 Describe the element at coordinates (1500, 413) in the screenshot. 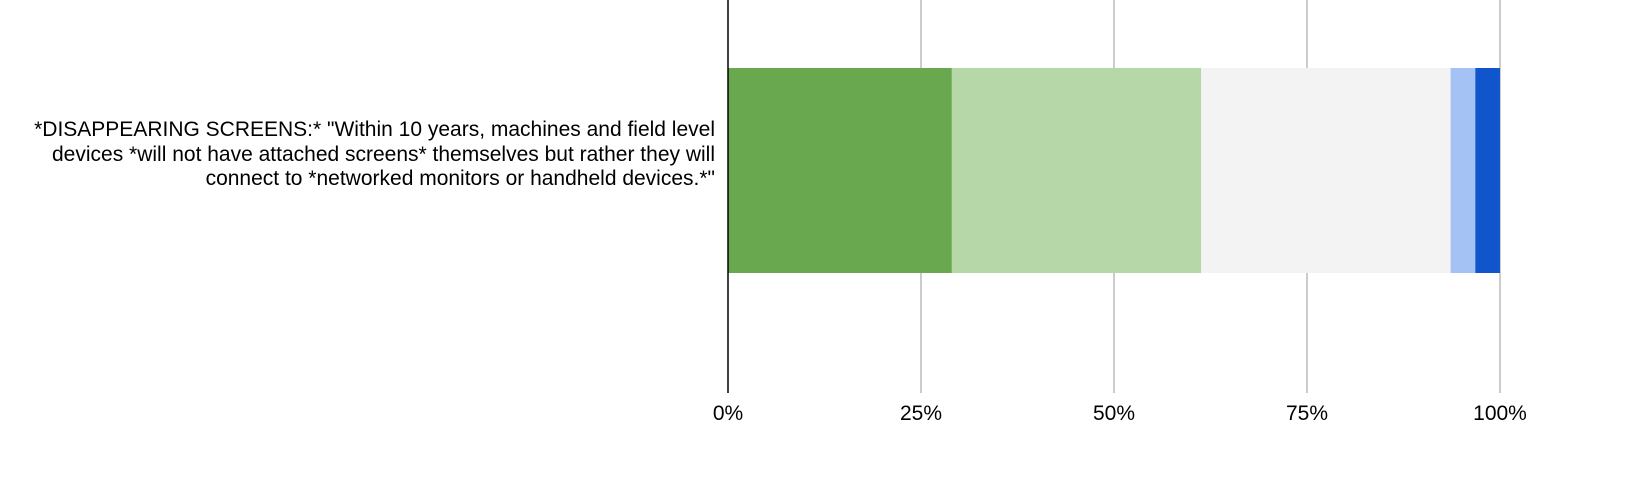

I see `x-tick-label: 100%` at that location.